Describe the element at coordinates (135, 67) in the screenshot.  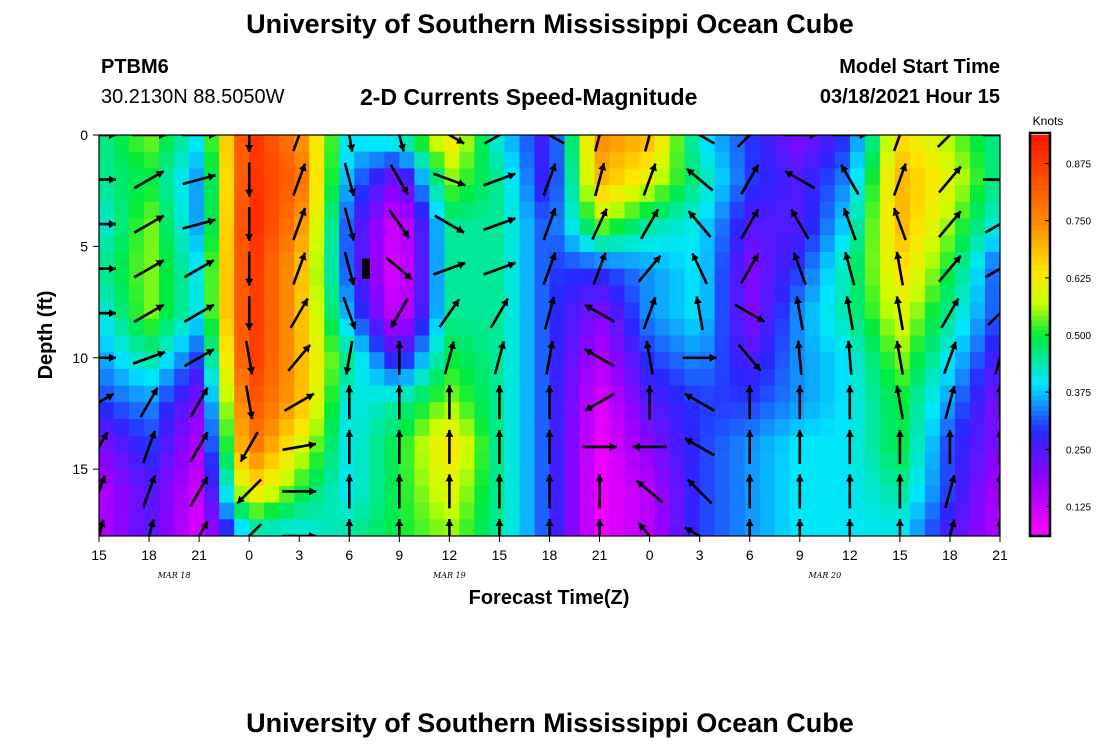
I see `station-id: PTBM6` at that location.